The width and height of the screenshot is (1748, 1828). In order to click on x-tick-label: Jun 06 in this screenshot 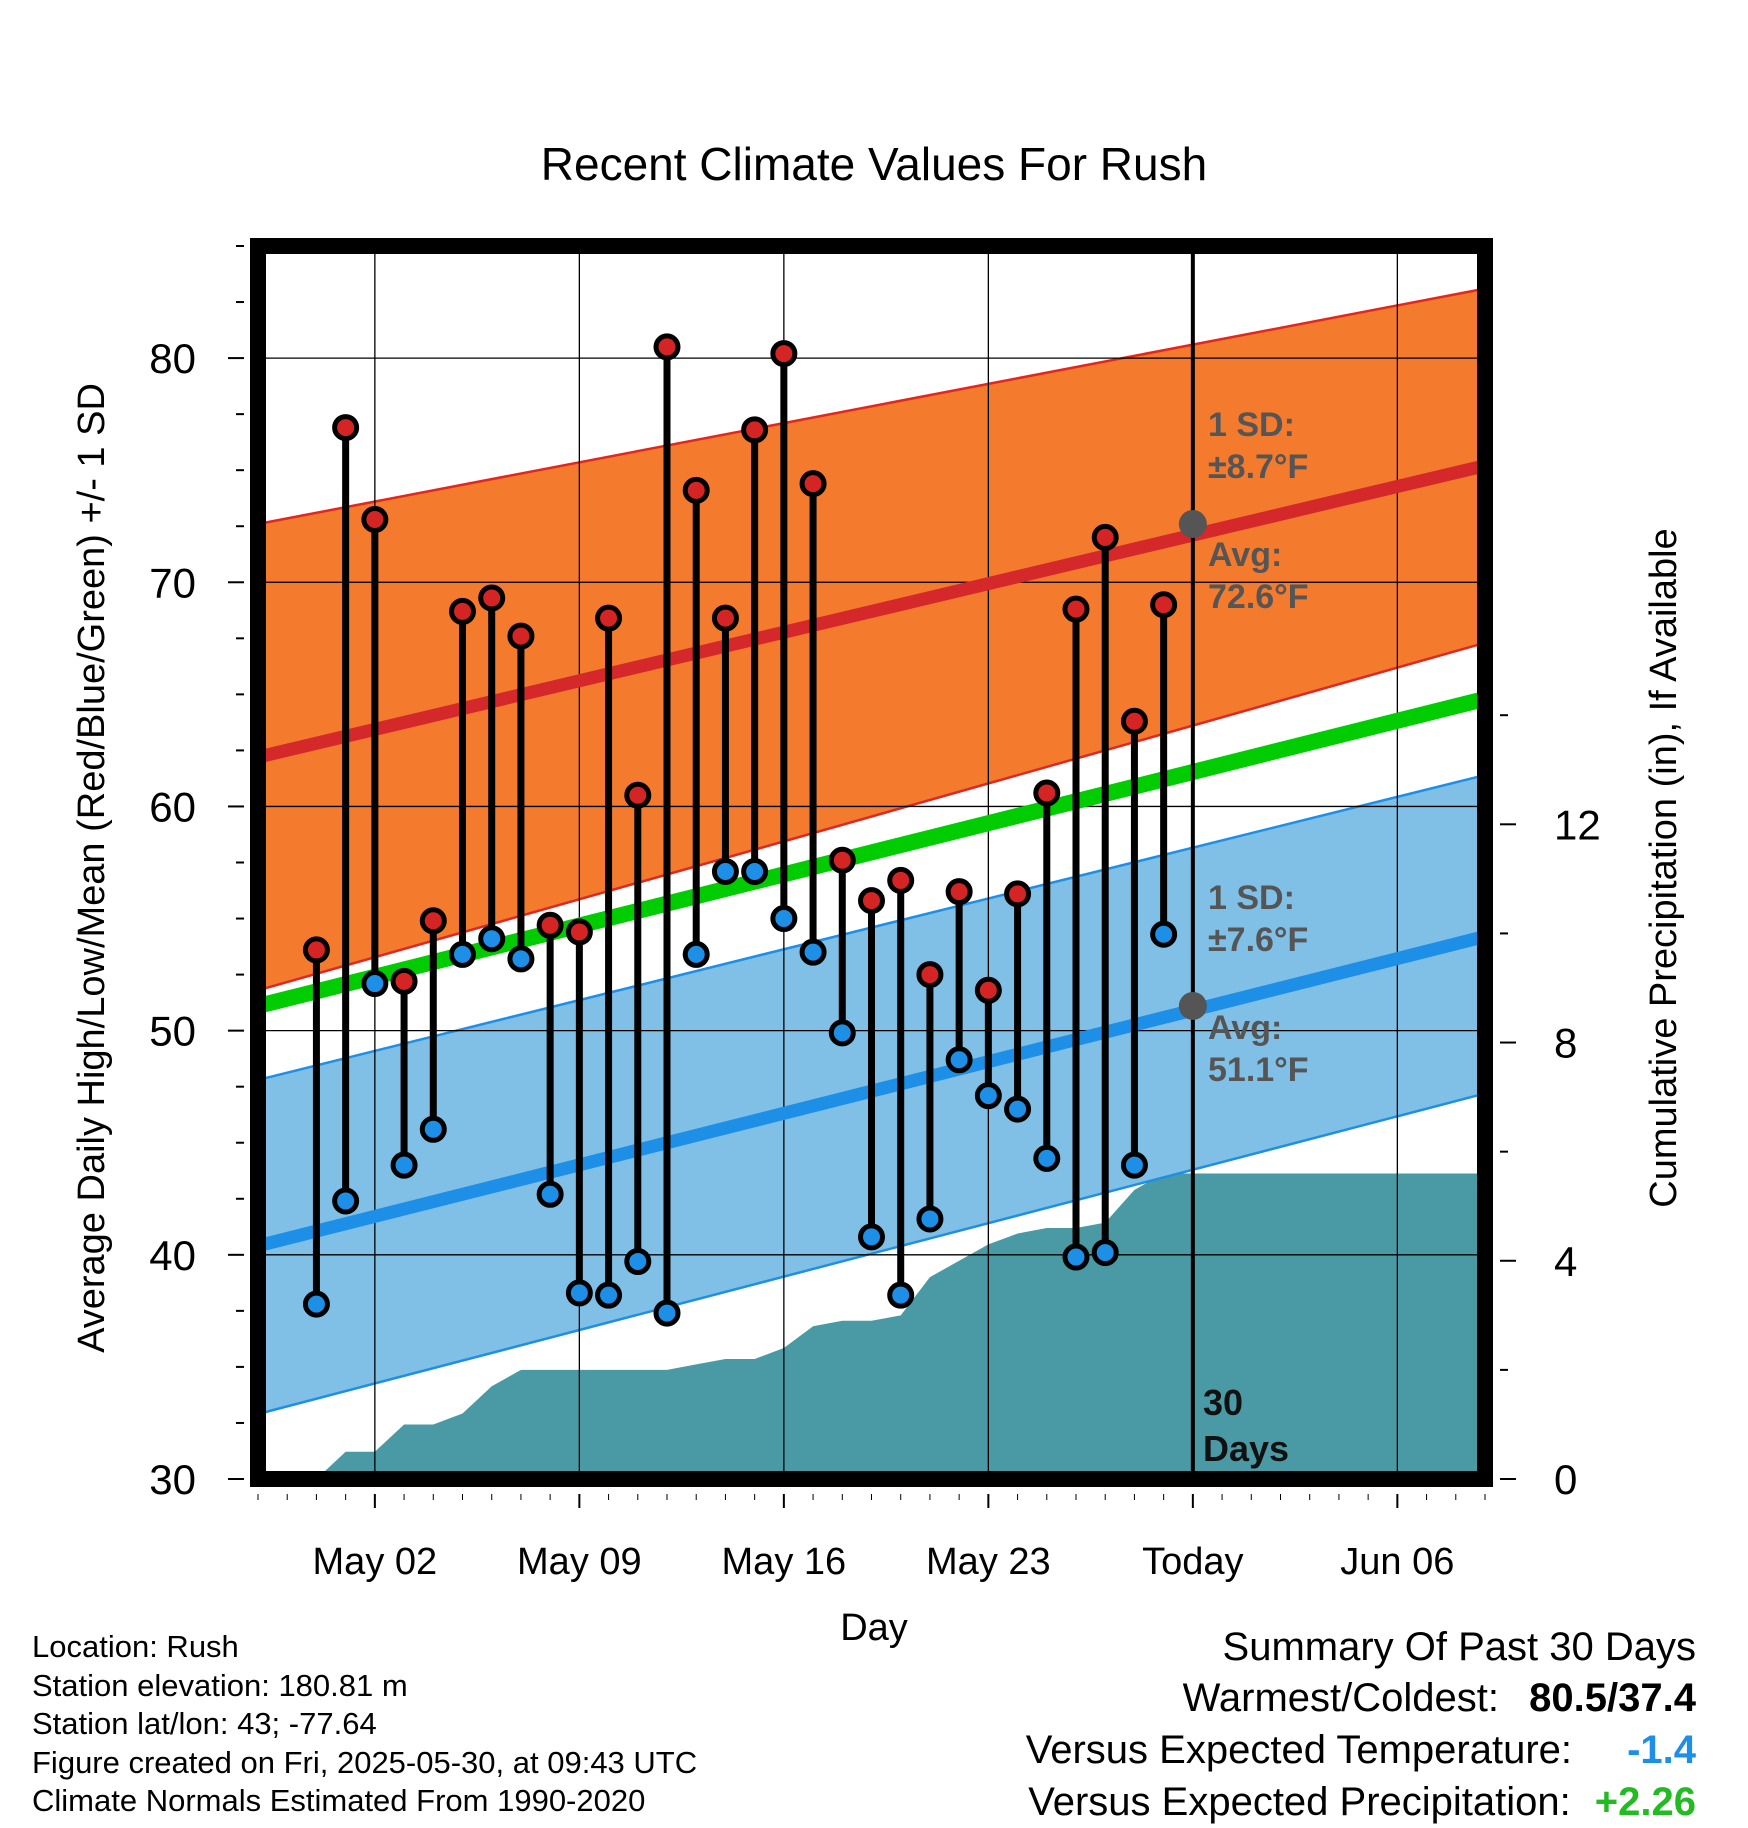, I will do `click(1397, 1562)`.